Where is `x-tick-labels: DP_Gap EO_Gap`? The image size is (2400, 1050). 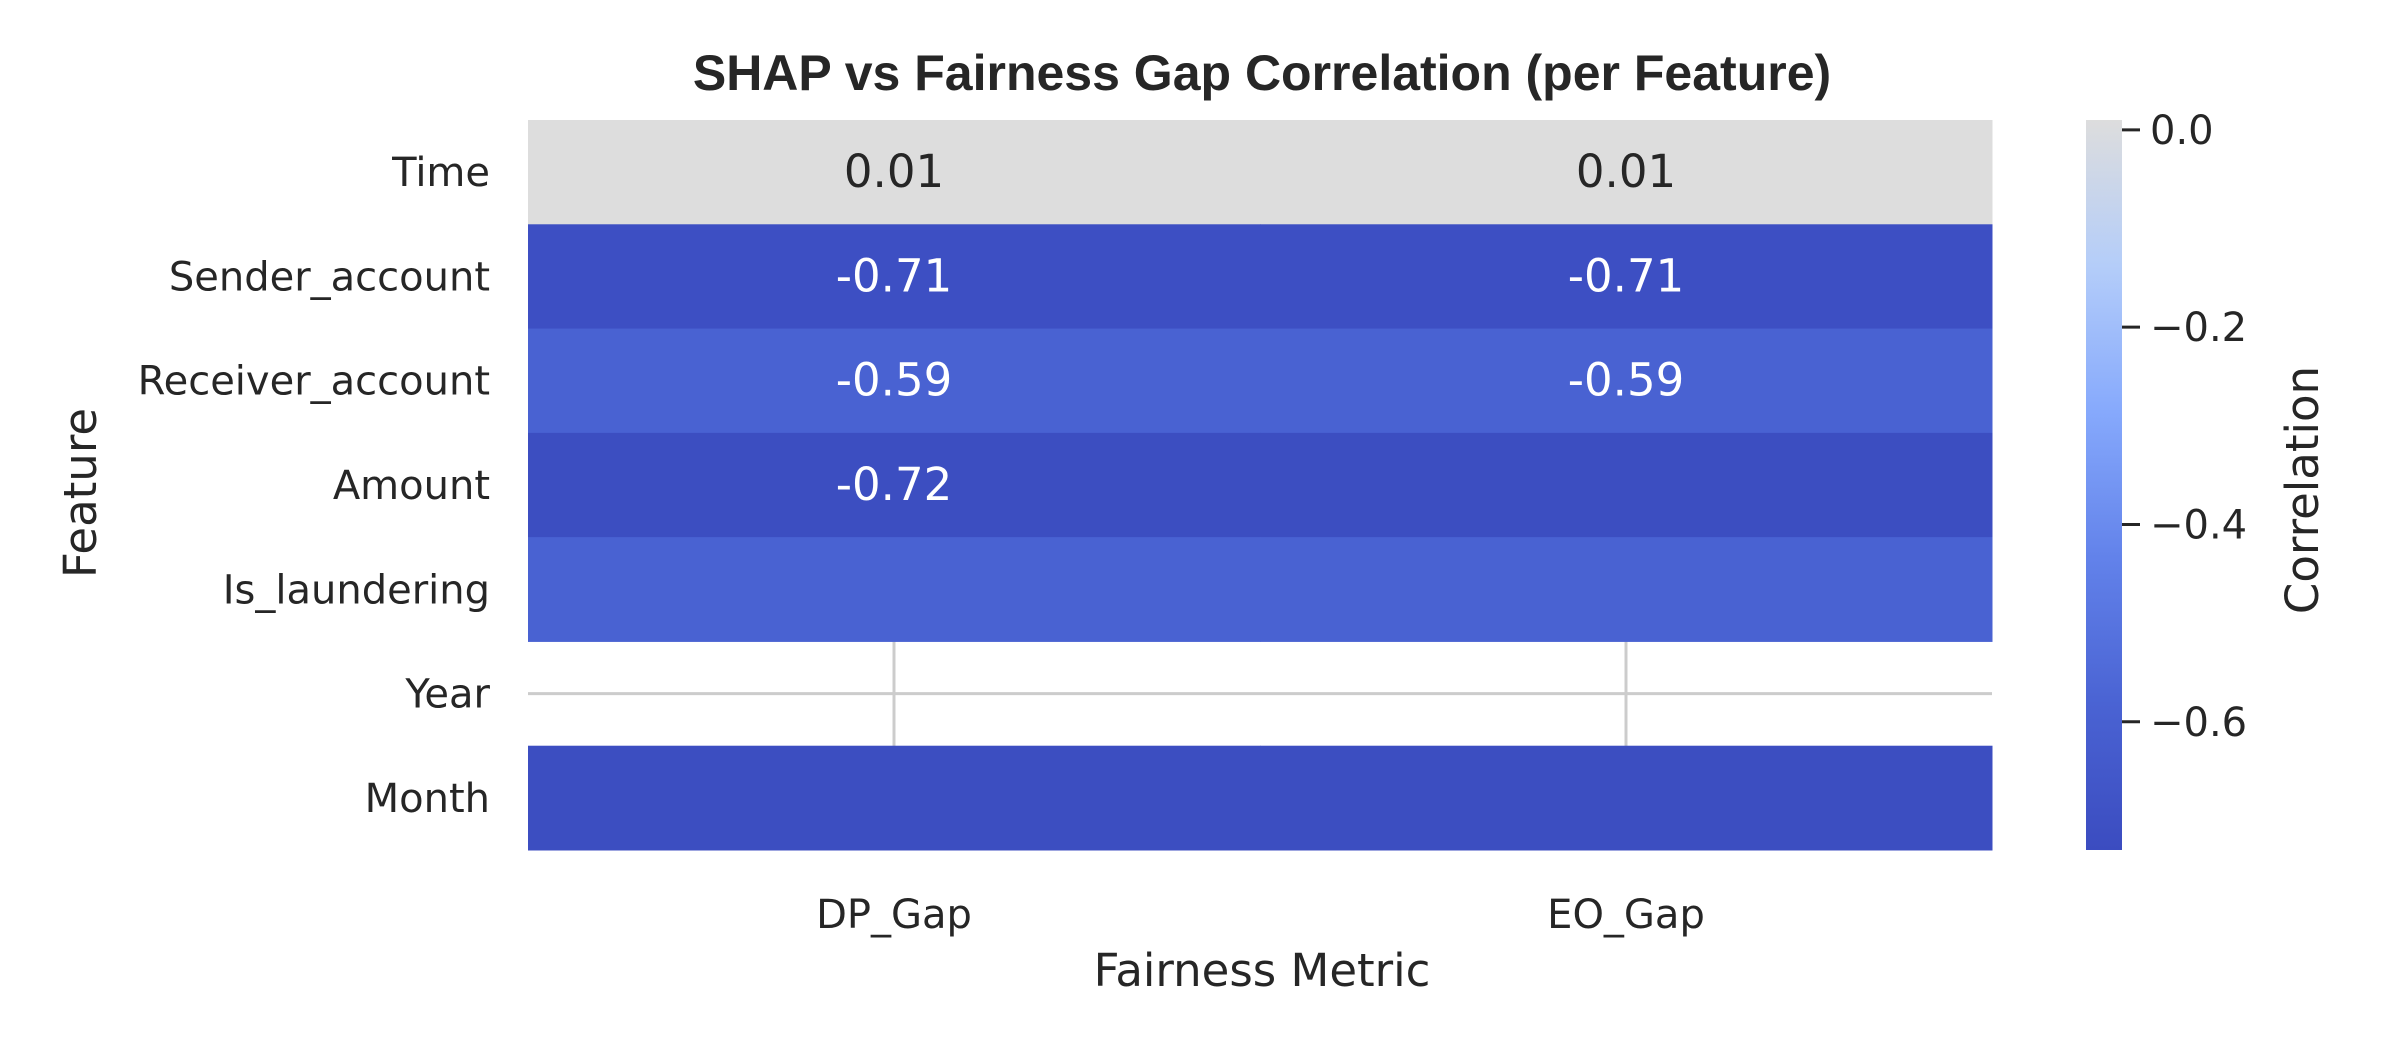
x-tick-labels: DP_Gap EO_Gap is located at coordinates (1260, 915).